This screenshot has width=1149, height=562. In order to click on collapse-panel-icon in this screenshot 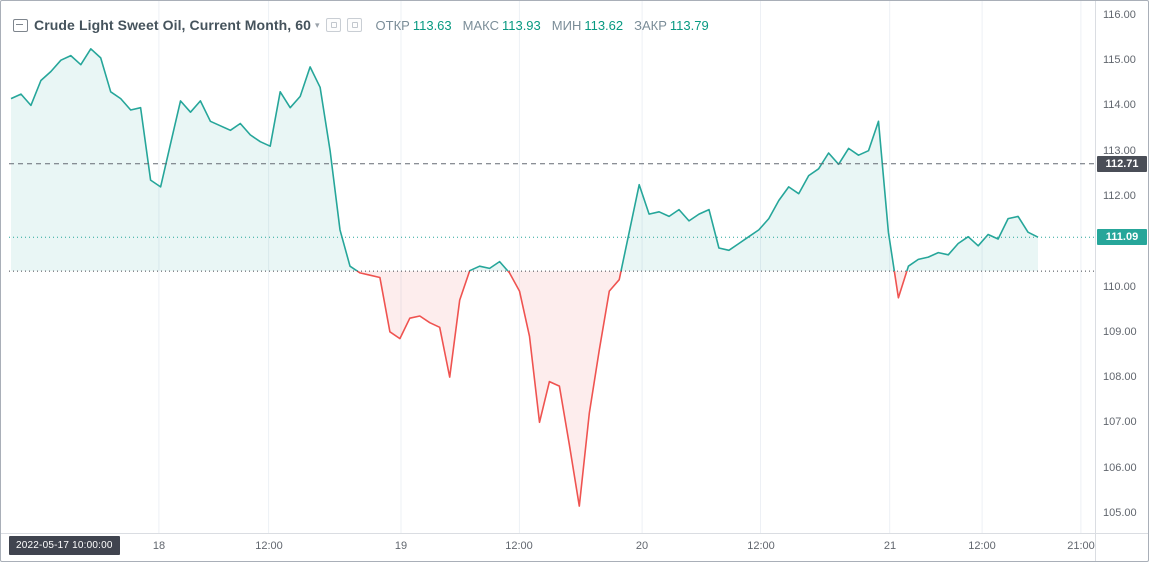, I will do `click(20, 25)`.